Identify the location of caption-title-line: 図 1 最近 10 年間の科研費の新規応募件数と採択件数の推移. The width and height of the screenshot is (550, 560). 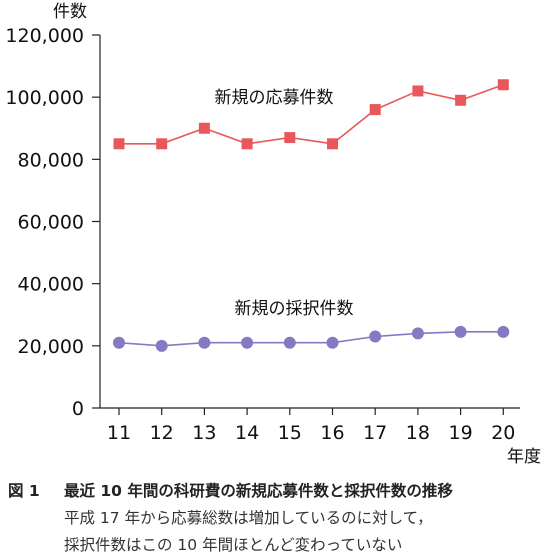
(278, 491).